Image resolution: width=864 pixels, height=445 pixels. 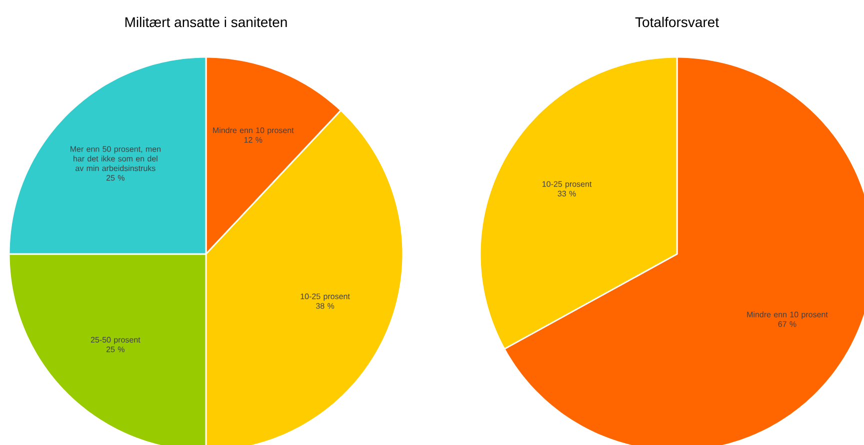 I want to click on data-label: 38 %, so click(x=325, y=306).